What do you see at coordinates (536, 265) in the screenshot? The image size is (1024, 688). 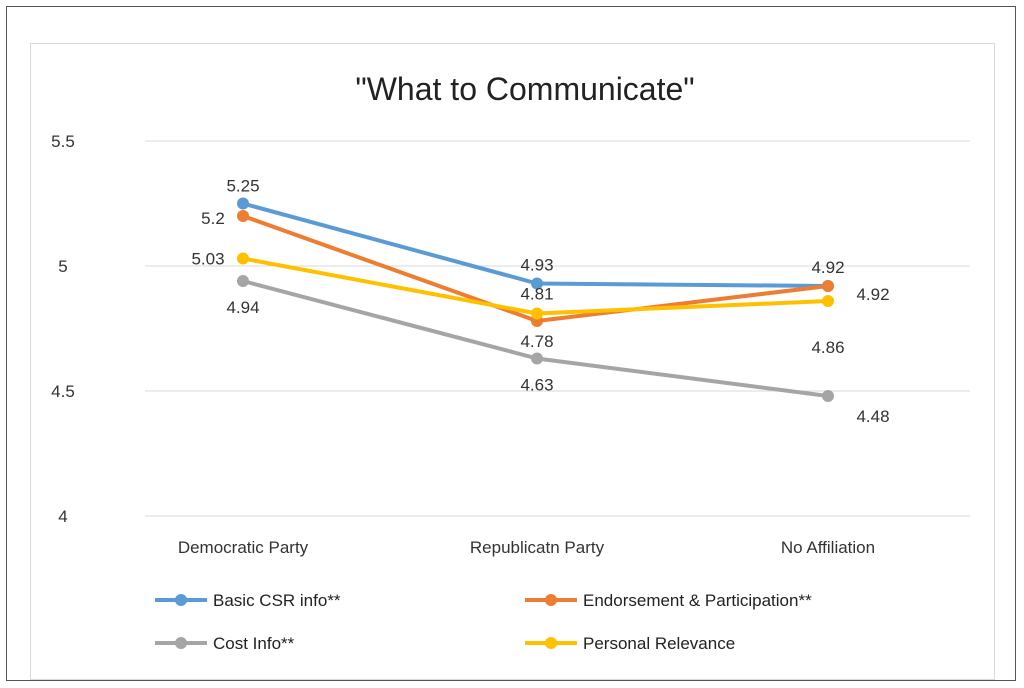 I see `data-label: 4.93` at bounding box center [536, 265].